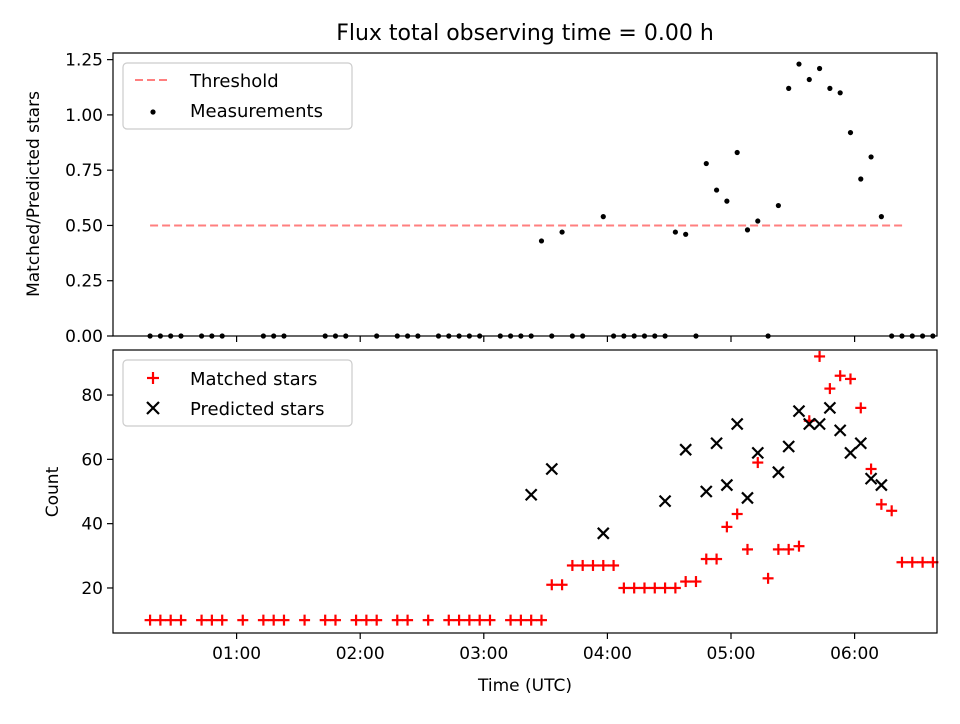  Describe the element at coordinates (525, 33) in the screenshot. I see `chart-title: Flux total observing time = 0.00 h` at that location.